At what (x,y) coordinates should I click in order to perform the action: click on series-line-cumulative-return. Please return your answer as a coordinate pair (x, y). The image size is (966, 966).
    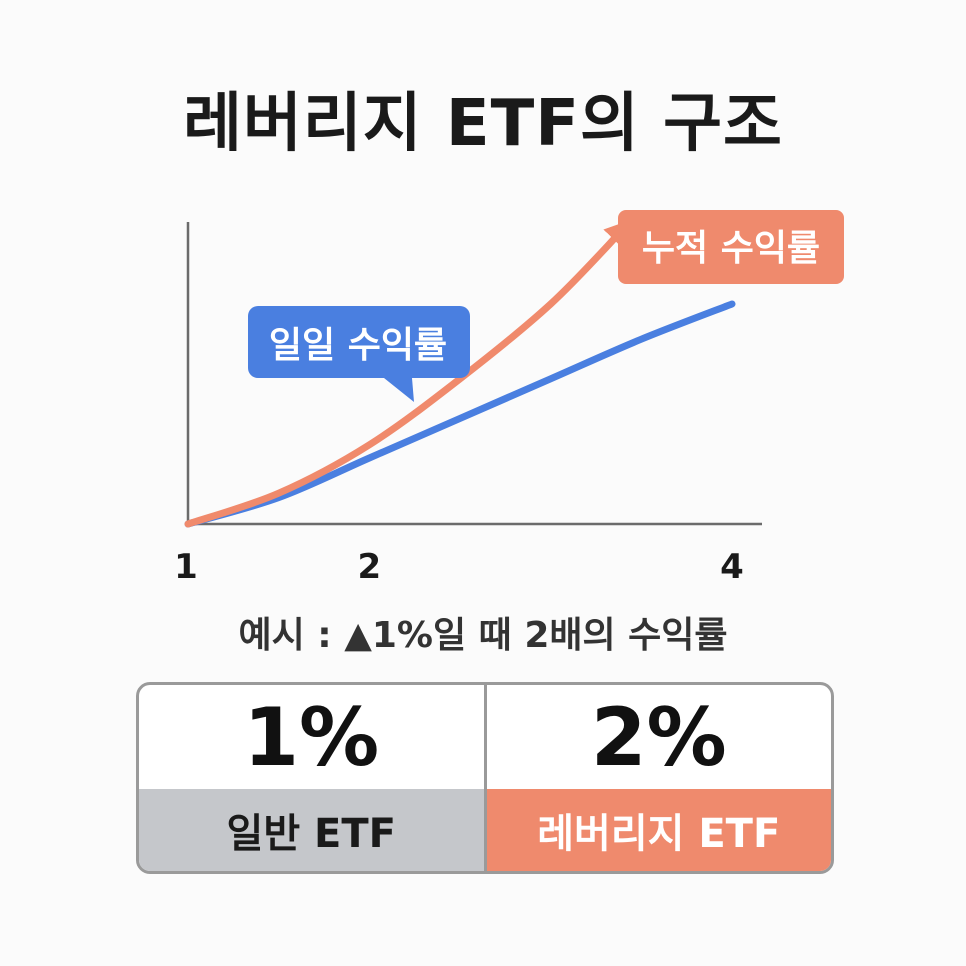
    Looking at the image, I should click on (408, 373).